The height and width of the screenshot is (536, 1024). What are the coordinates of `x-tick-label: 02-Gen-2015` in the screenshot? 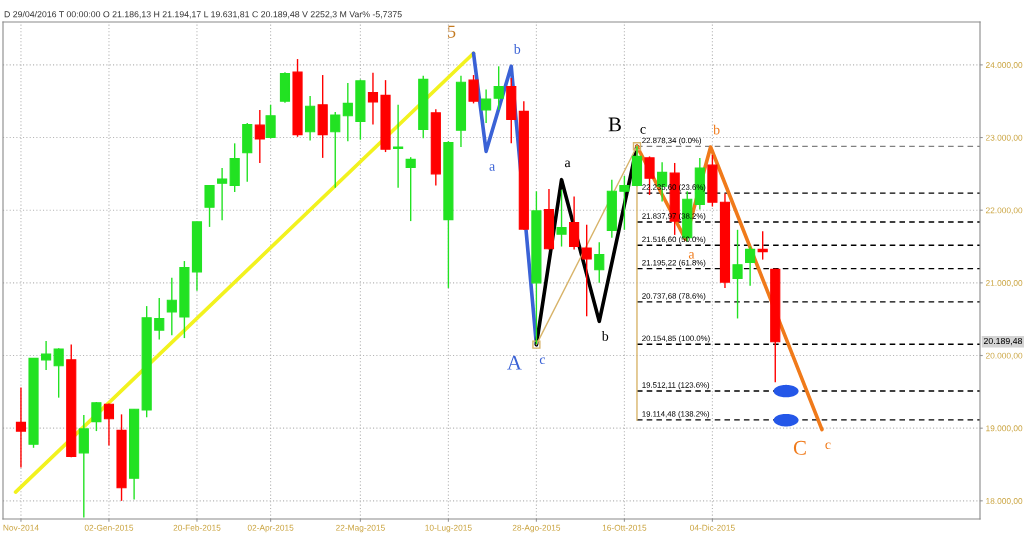 It's located at (109, 527).